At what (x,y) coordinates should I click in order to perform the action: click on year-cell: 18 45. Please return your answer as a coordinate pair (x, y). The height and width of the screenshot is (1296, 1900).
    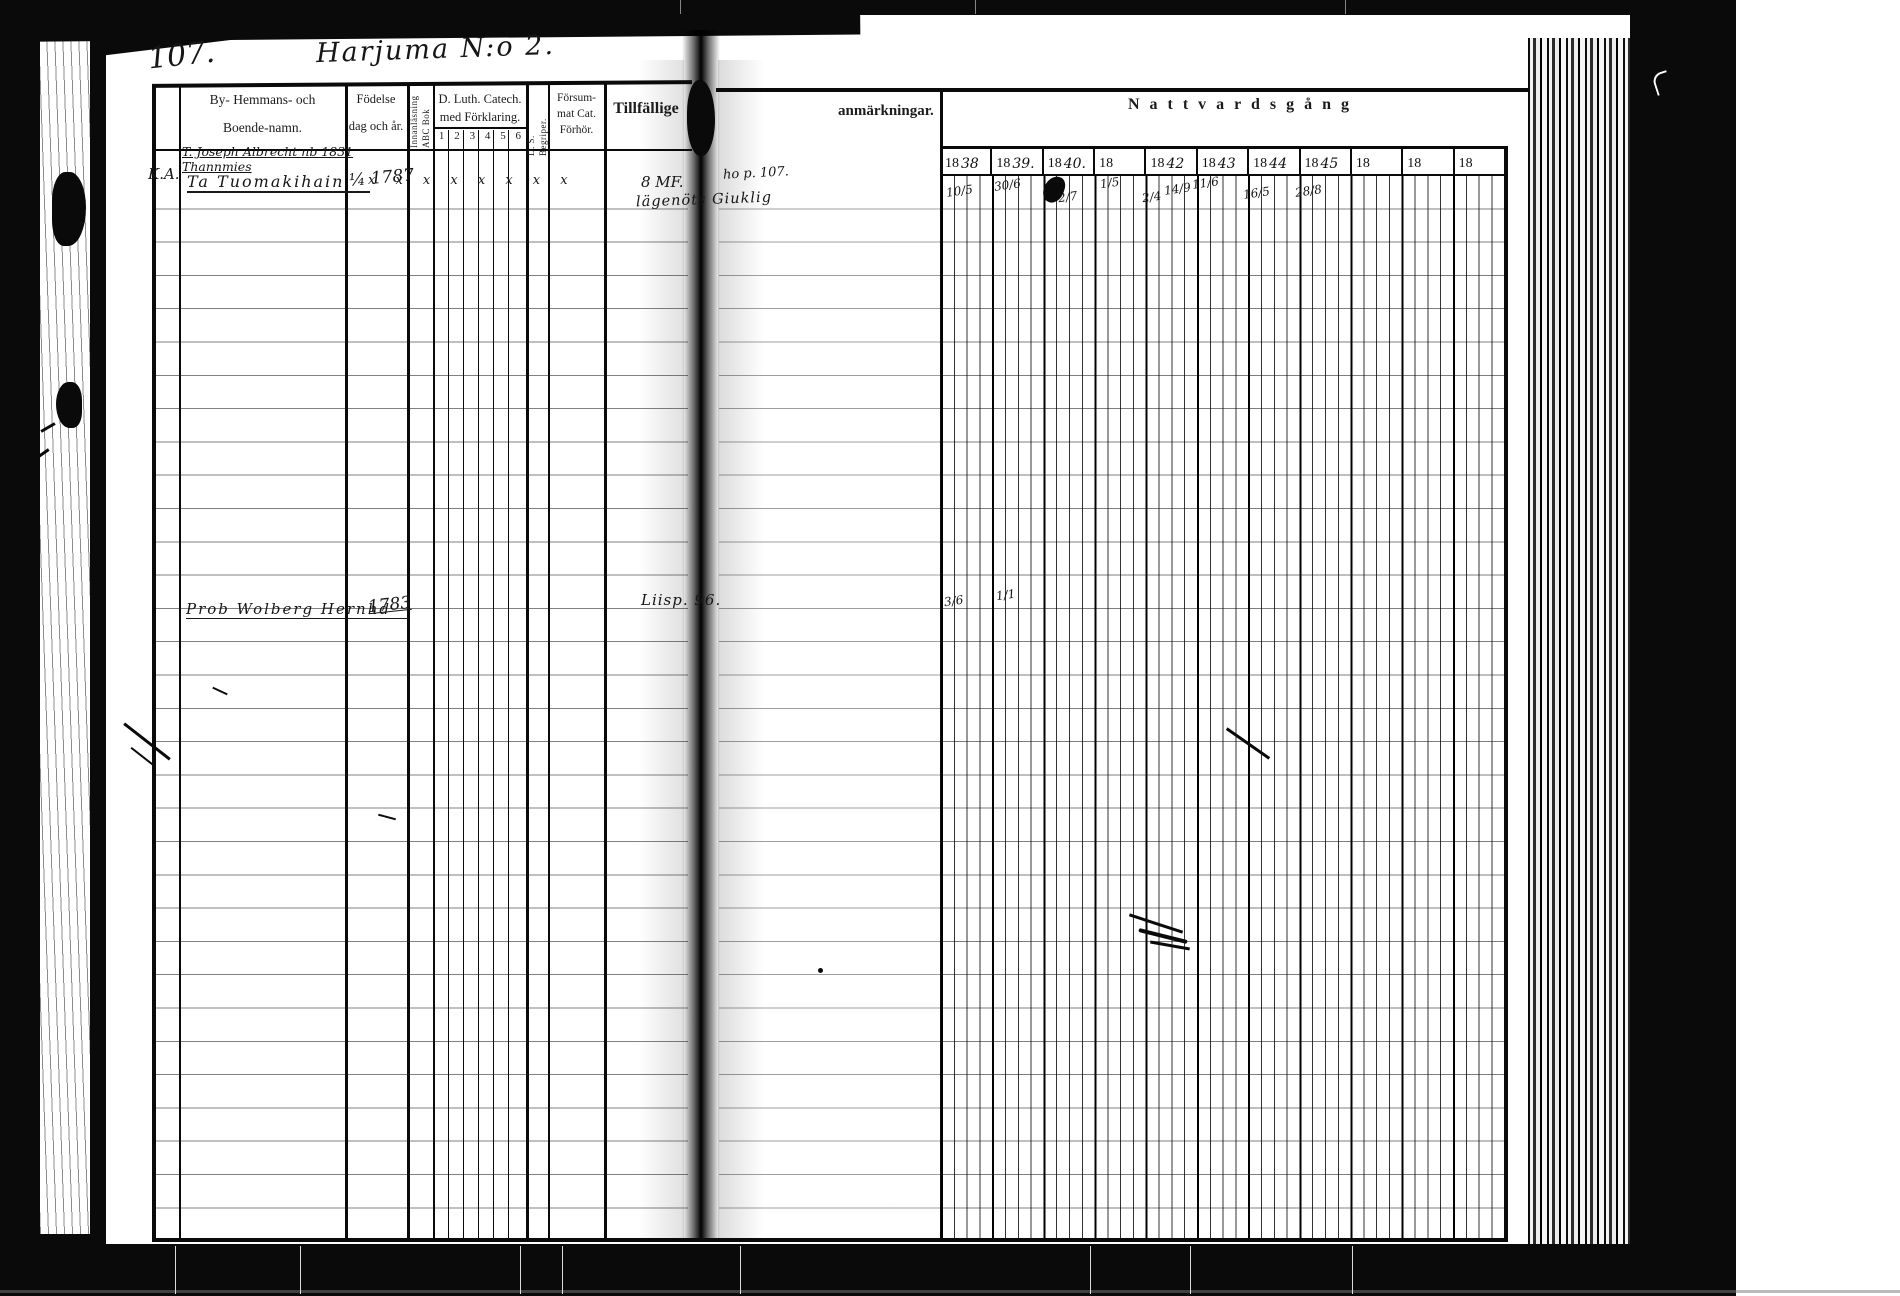
    Looking at the image, I should click on (1326, 161).